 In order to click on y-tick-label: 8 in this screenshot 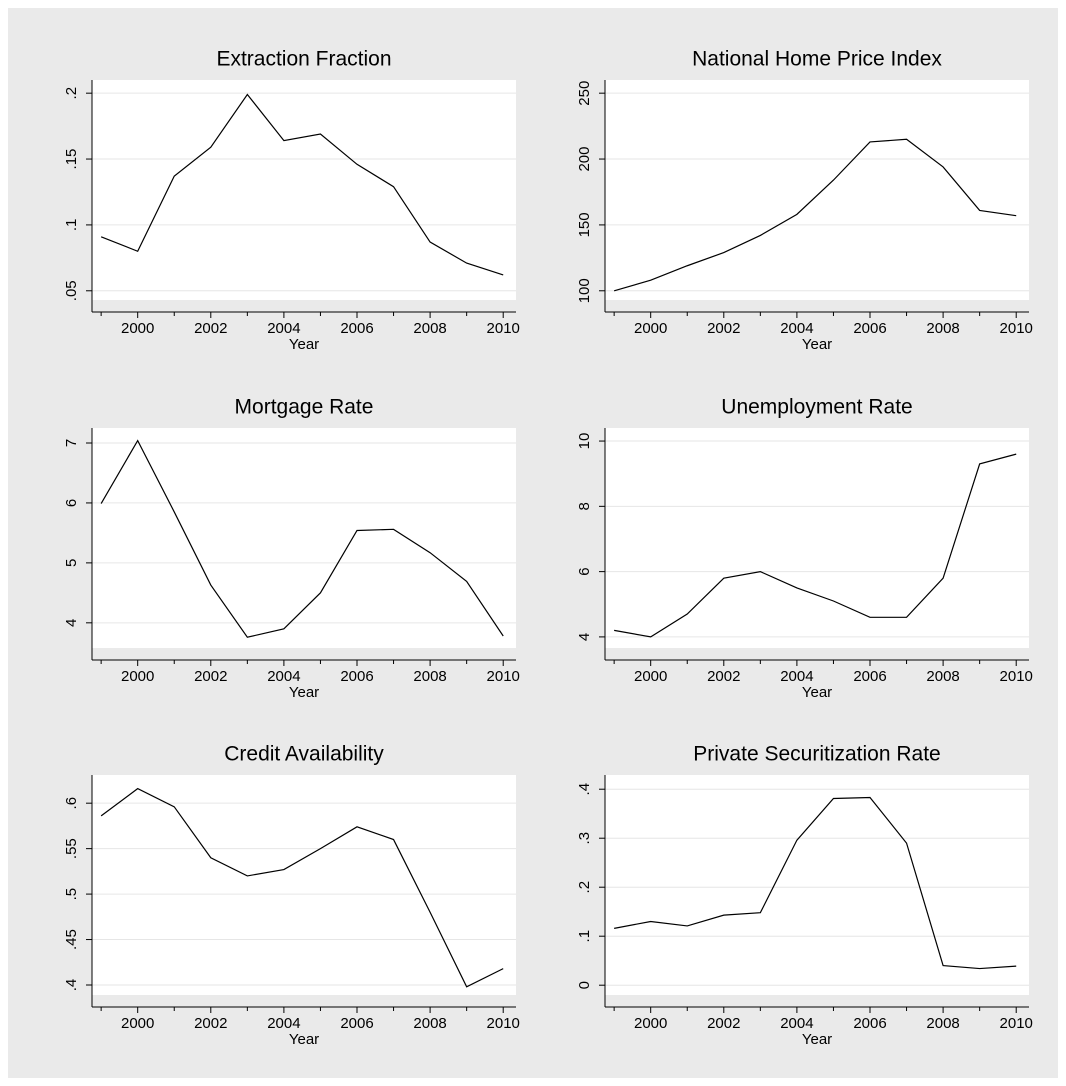, I will do `click(584, 506)`.